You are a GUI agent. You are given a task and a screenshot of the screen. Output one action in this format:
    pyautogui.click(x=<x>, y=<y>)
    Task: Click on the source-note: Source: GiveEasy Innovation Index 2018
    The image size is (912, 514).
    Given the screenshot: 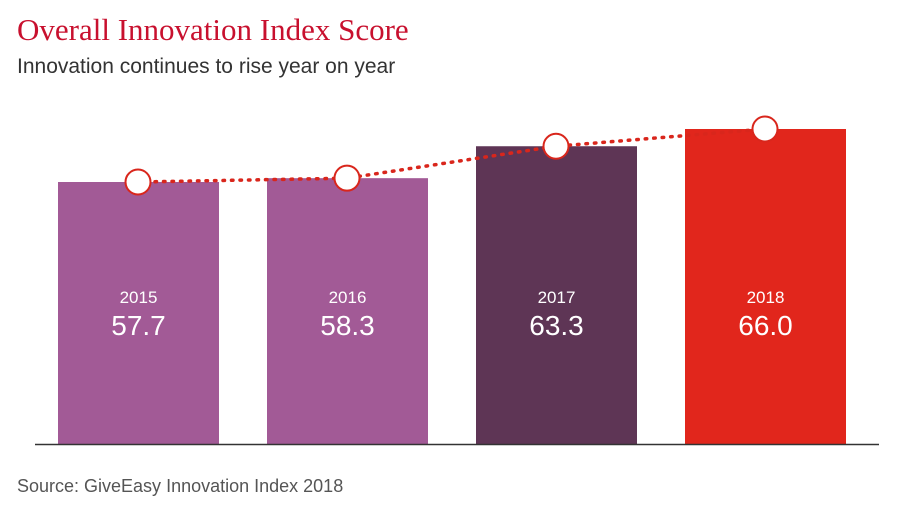 What is the action you would take?
    pyautogui.click(x=180, y=486)
    